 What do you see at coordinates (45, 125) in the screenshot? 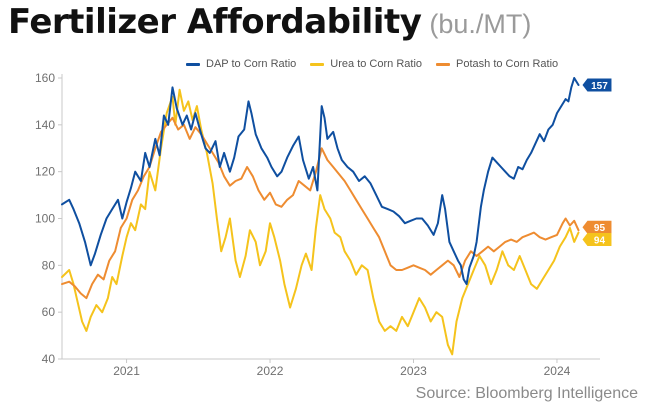
I see `y-tick-label-140: 140` at bounding box center [45, 125].